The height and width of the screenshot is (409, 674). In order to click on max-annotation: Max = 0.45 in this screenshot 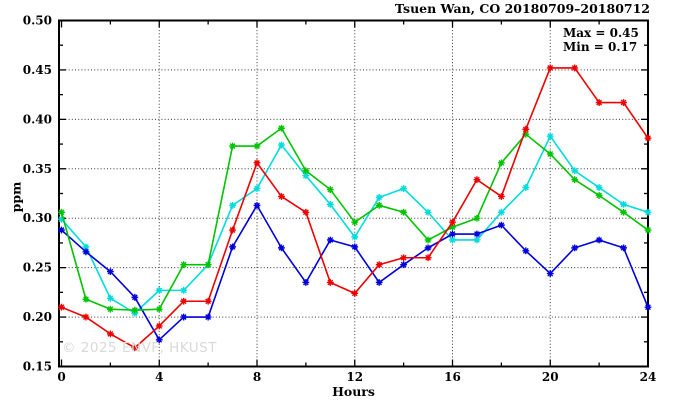, I will do `click(601, 33)`.